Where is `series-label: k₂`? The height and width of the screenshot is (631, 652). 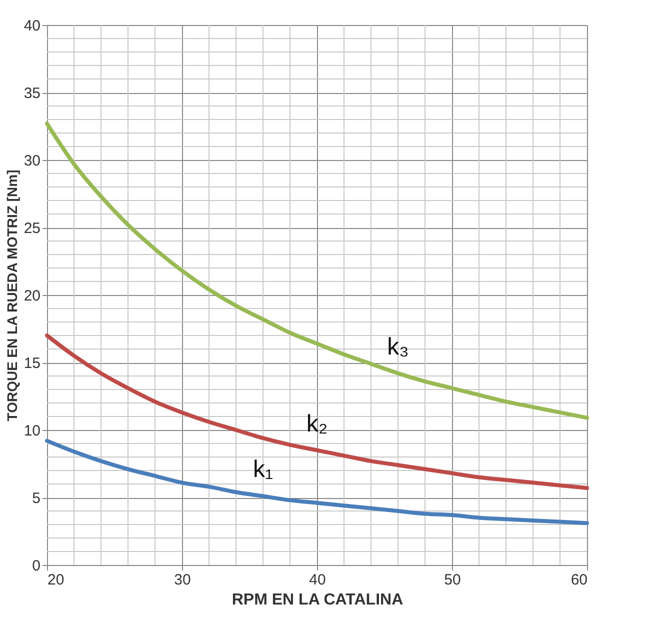
series-label: k₂ is located at coordinates (317, 424).